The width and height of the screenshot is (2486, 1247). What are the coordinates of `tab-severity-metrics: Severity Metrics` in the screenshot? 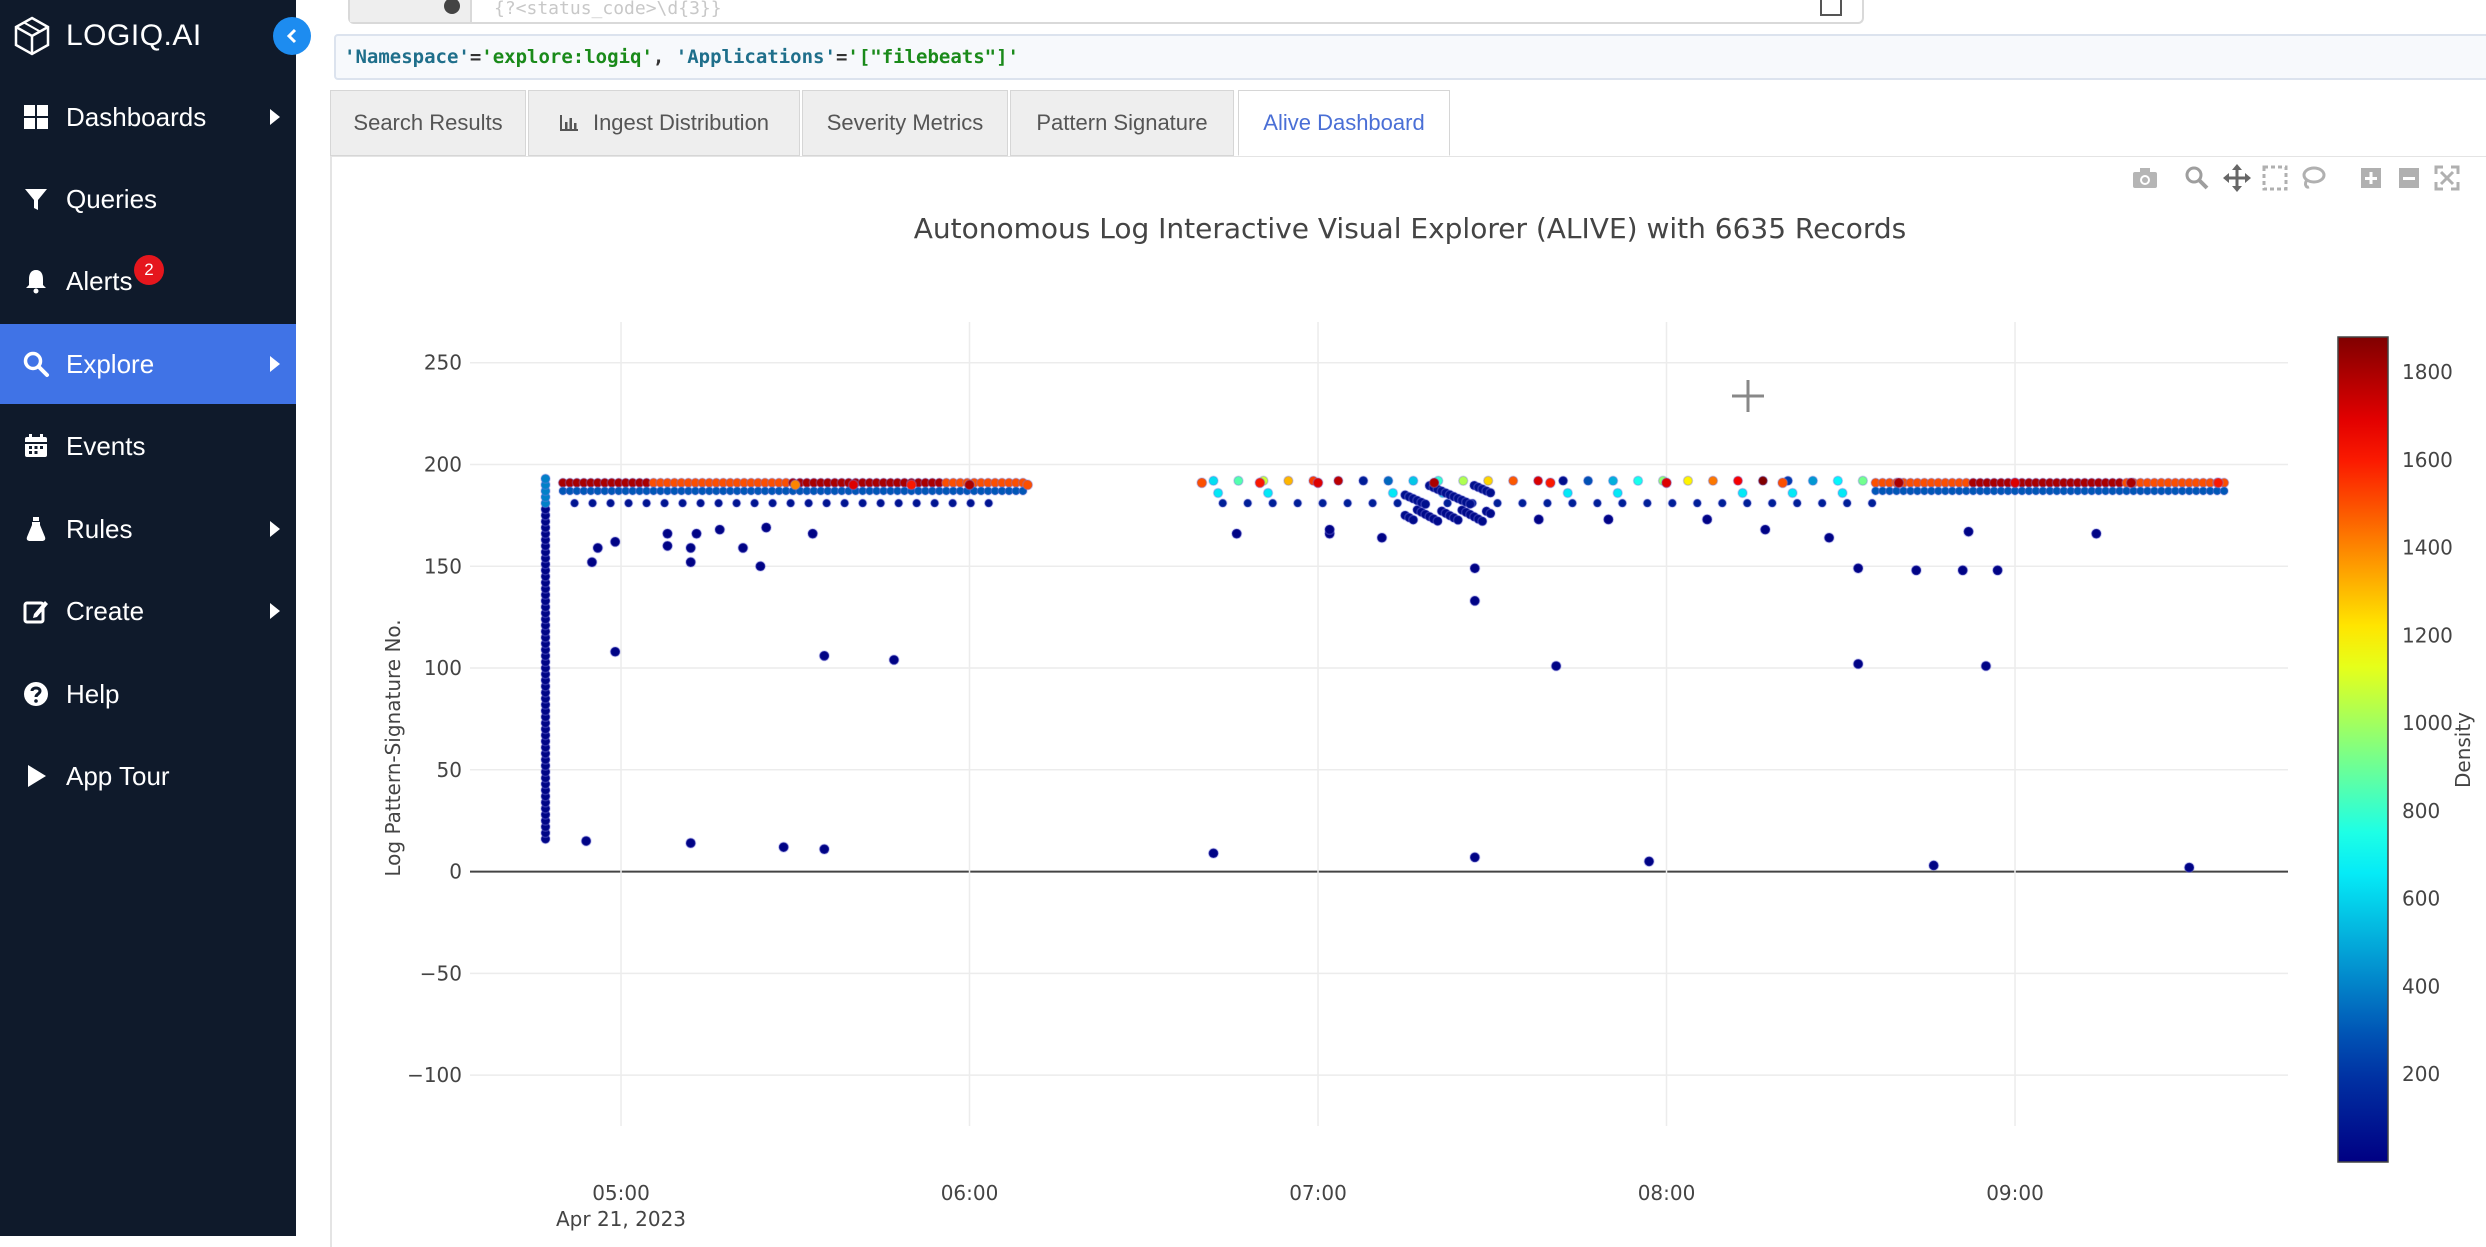 It's located at (905, 123).